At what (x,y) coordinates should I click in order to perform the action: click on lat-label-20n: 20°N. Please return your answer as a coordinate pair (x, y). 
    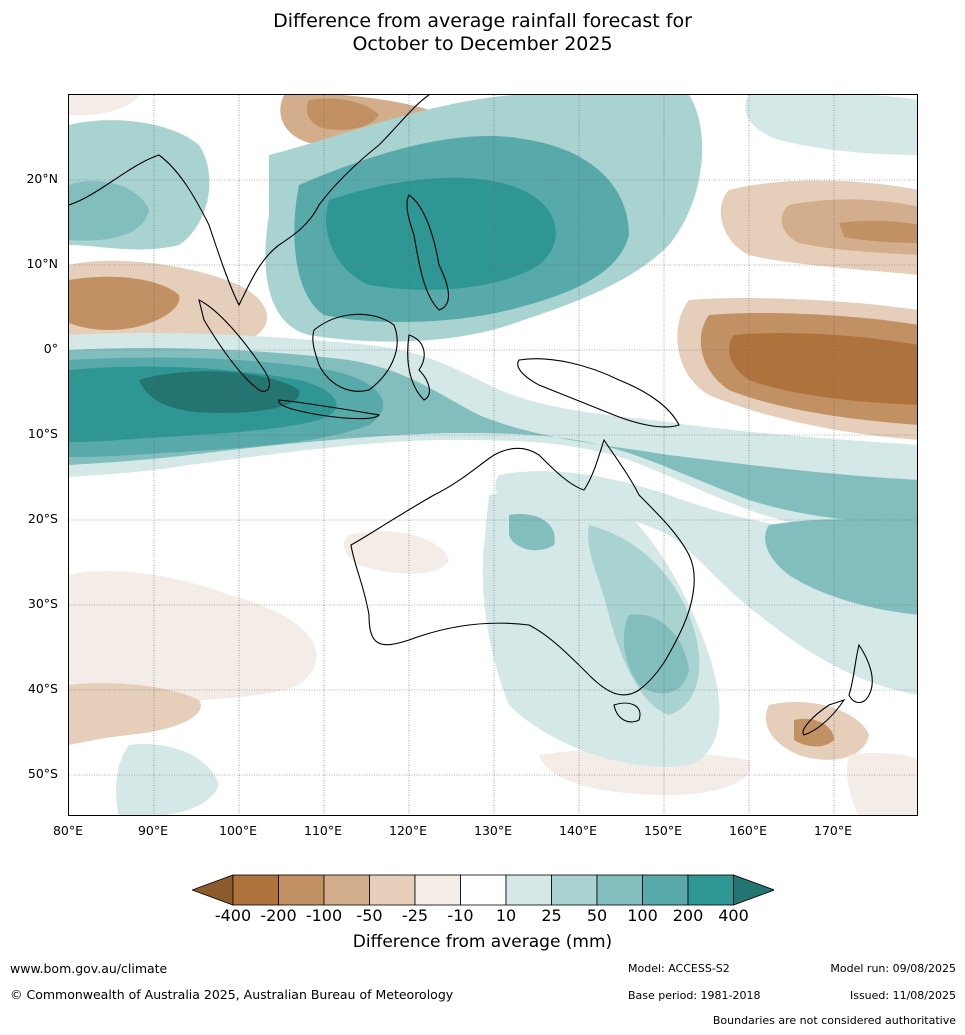
    Looking at the image, I should click on (42, 178).